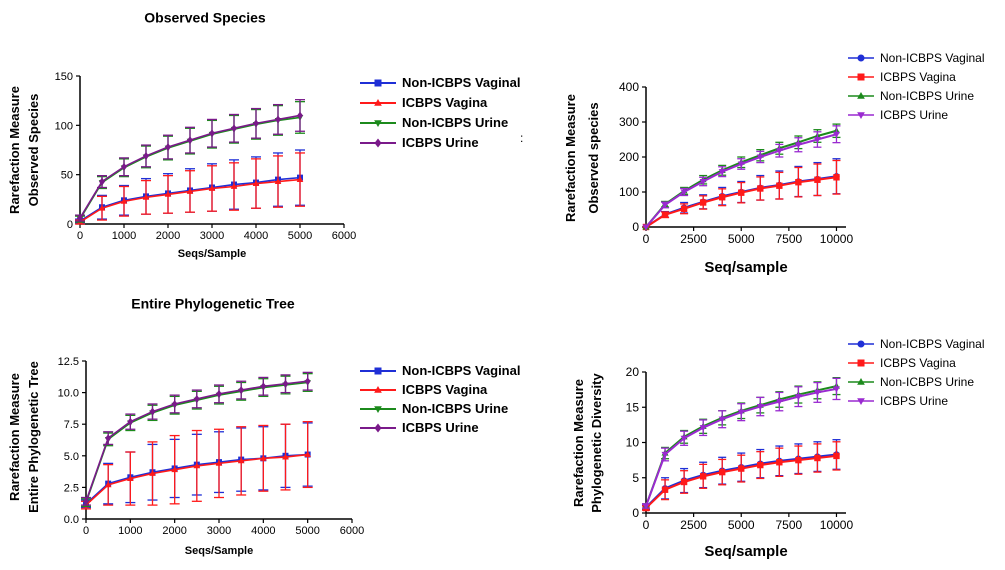 The width and height of the screenshot is (1005, 570). What do you see at coordinates (219, 551) in the screenshot?
I see `x-axis-label: Seqs/Sample` at bounding box center [219, 551].